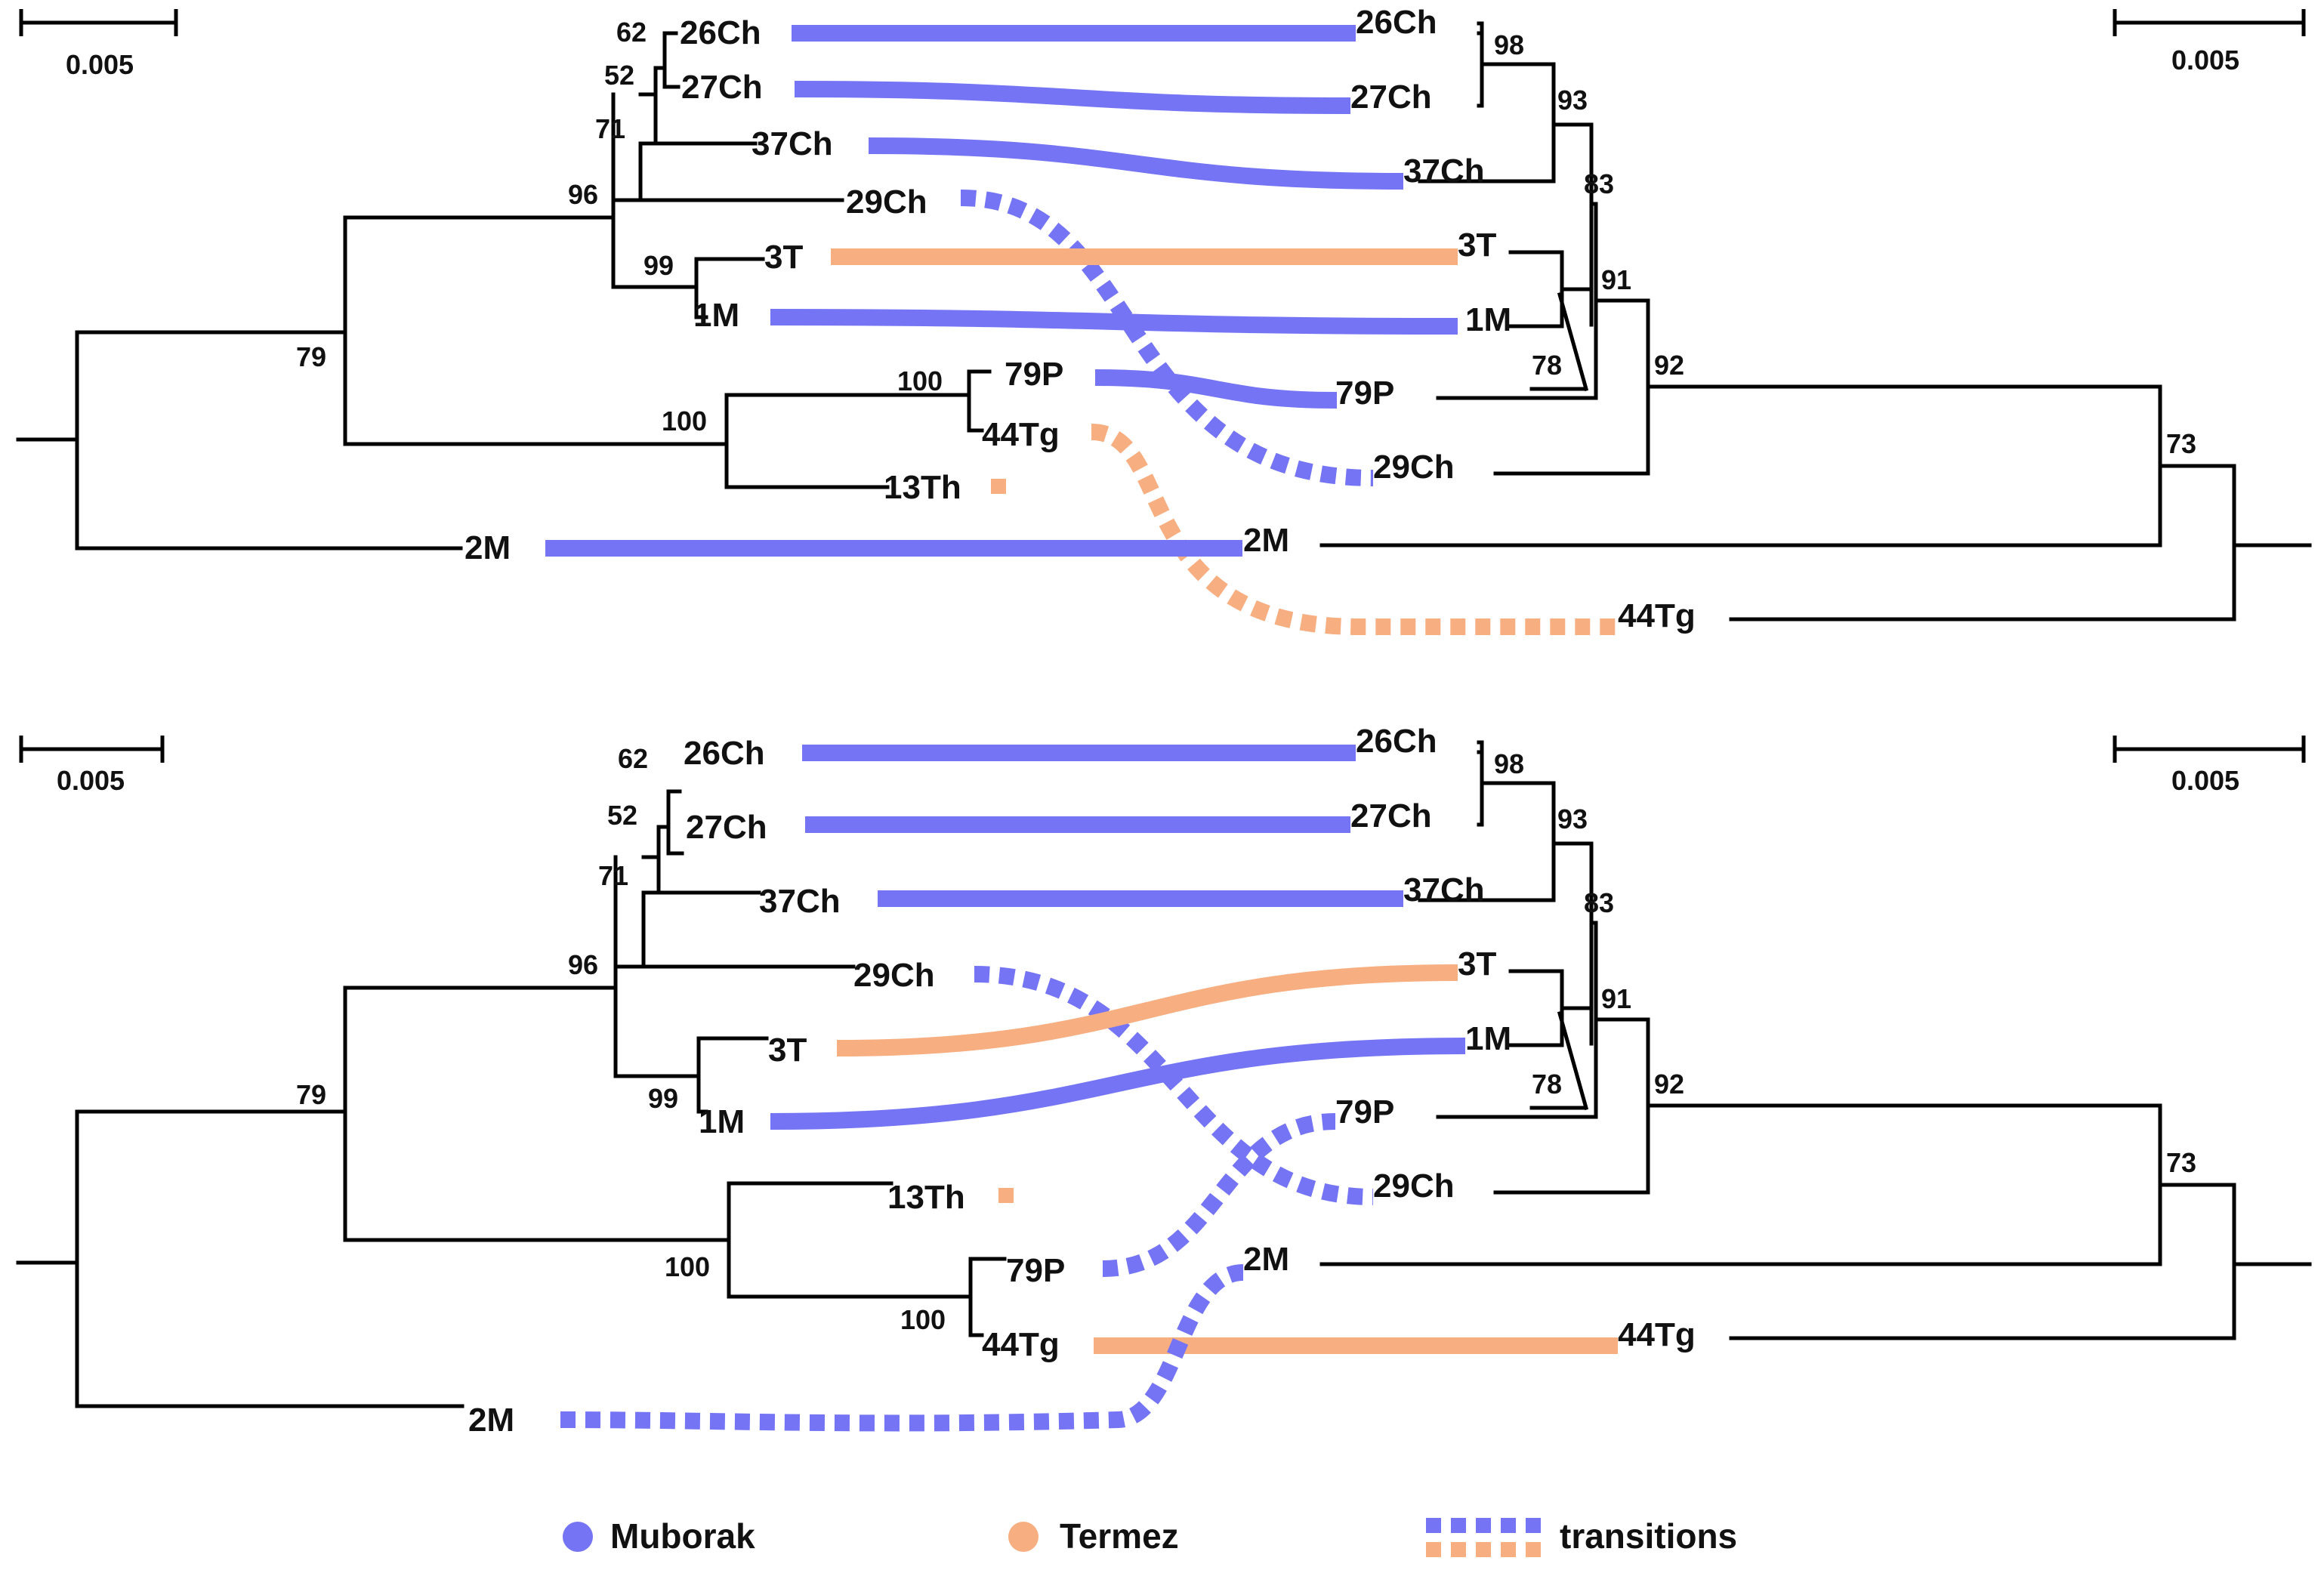 The height and width of the screenshot is (1570, 2324). I want to click on legend-termez-label: Termez, so click(1119, 1536).